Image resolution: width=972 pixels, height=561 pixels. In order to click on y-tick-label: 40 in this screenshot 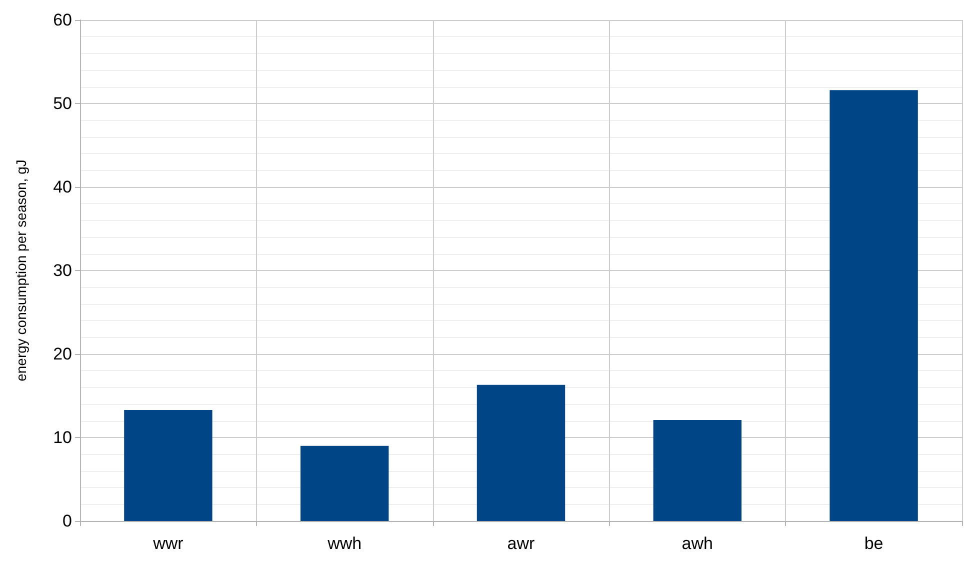, I will do `click(62, 187)`.